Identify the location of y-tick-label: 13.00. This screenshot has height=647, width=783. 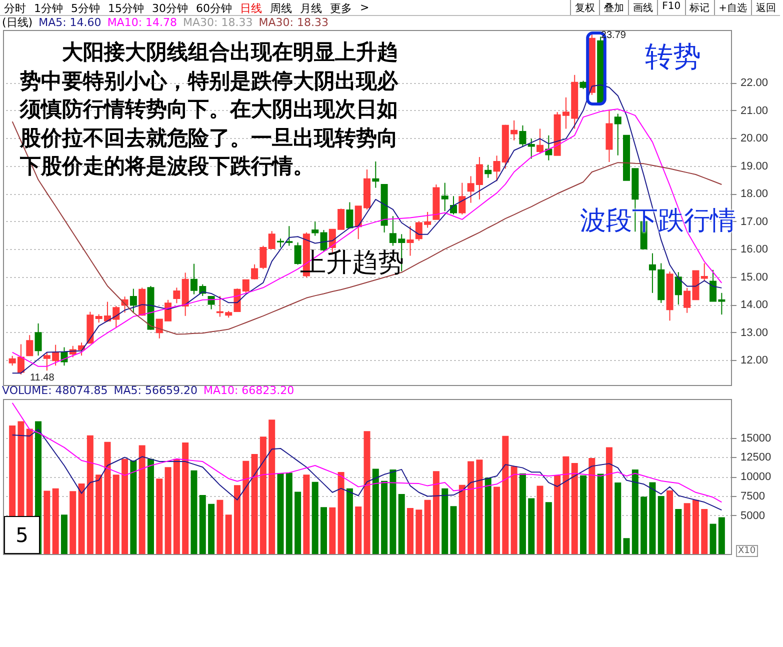
(754, 332).